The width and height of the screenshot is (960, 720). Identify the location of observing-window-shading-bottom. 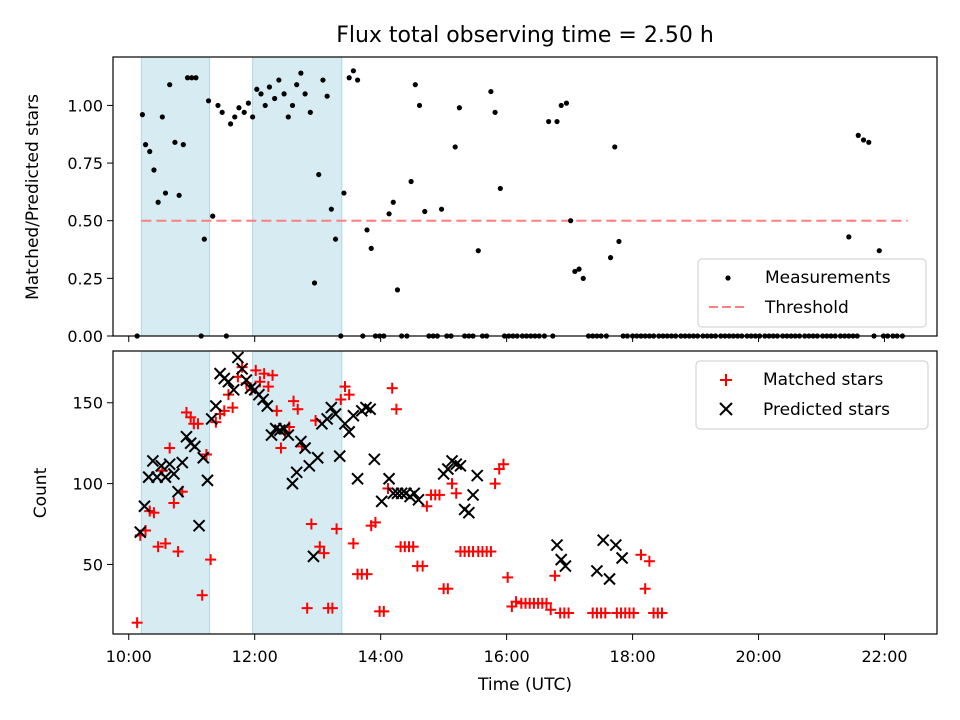
(241, 492).